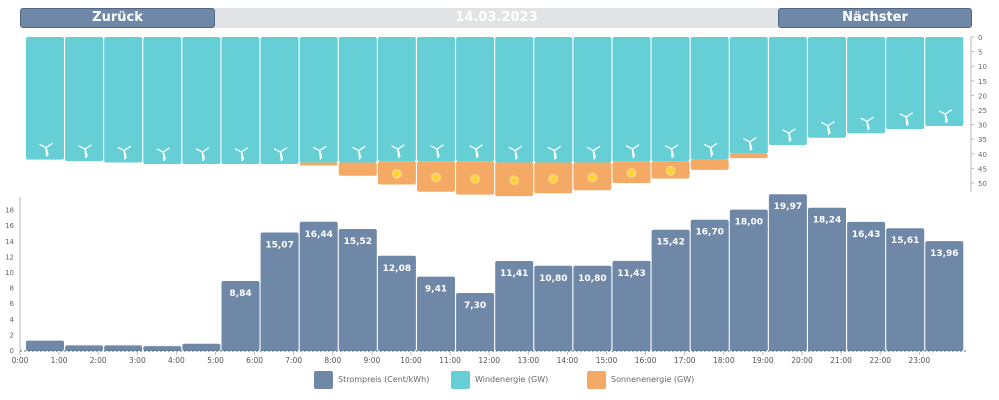  Describe the element at coordinates (980, 53) in the screenshot. I see `energy-y-tick-label: 5` at that location.